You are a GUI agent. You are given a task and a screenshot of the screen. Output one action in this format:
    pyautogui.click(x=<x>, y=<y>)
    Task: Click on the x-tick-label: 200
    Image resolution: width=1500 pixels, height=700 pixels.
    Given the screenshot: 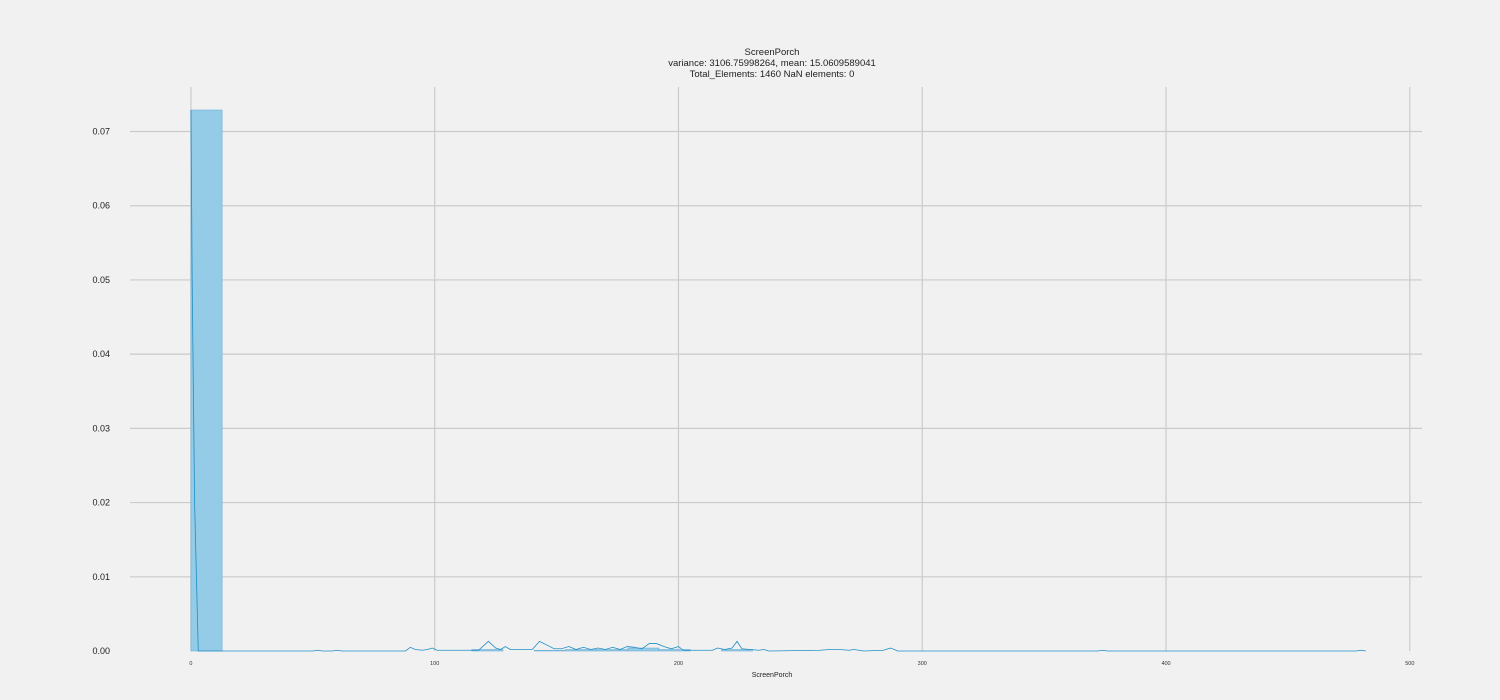 What is the action you would take?
    pyautogui.click(x=678, y=664)
    